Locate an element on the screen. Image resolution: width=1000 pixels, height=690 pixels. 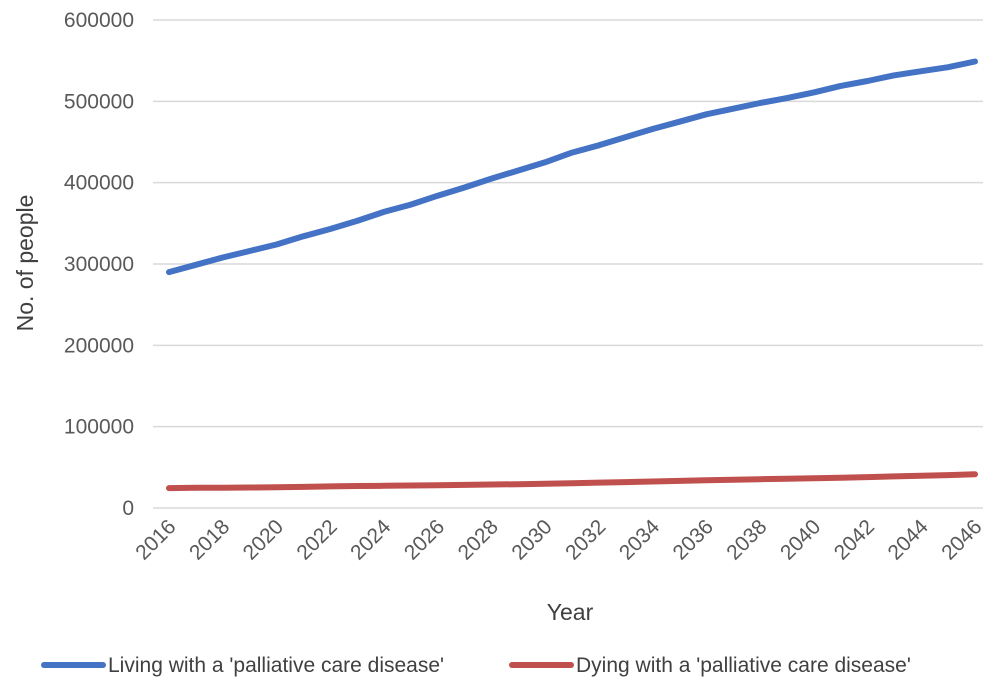
y-axis-tick-labels: 0 100000 200000 300000 400000 500000 600000 is located at coordinates (99, 264).